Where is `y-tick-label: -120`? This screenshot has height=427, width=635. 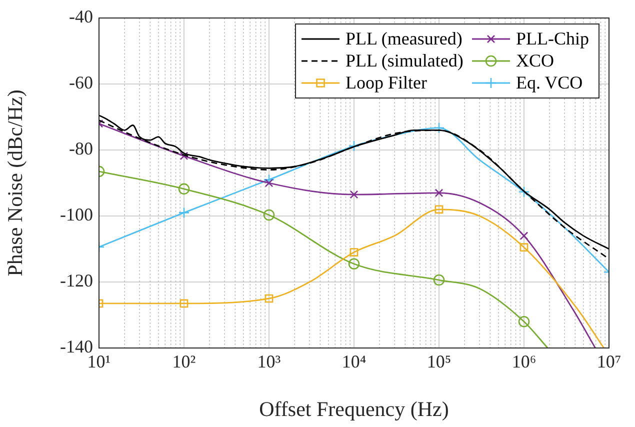
y-tick-label: -120 is located at coordinates (76, 280).